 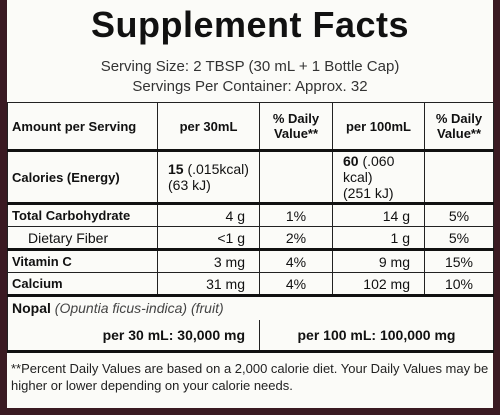 What do you see at coordinates (189, 185) in the screenshot?
I see `value: (63 kJ)` at bounding box center [189, 185].